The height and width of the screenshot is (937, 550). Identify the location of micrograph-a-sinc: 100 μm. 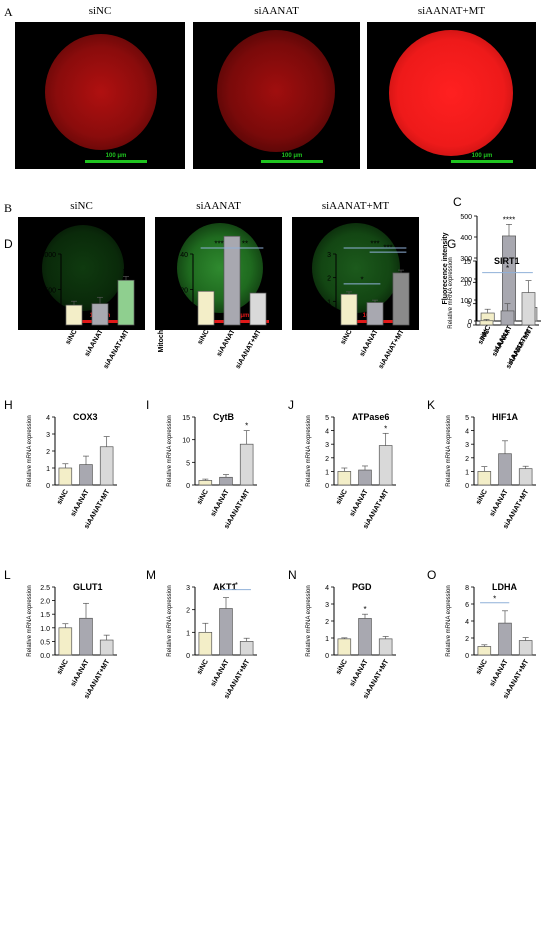
(100, 95).